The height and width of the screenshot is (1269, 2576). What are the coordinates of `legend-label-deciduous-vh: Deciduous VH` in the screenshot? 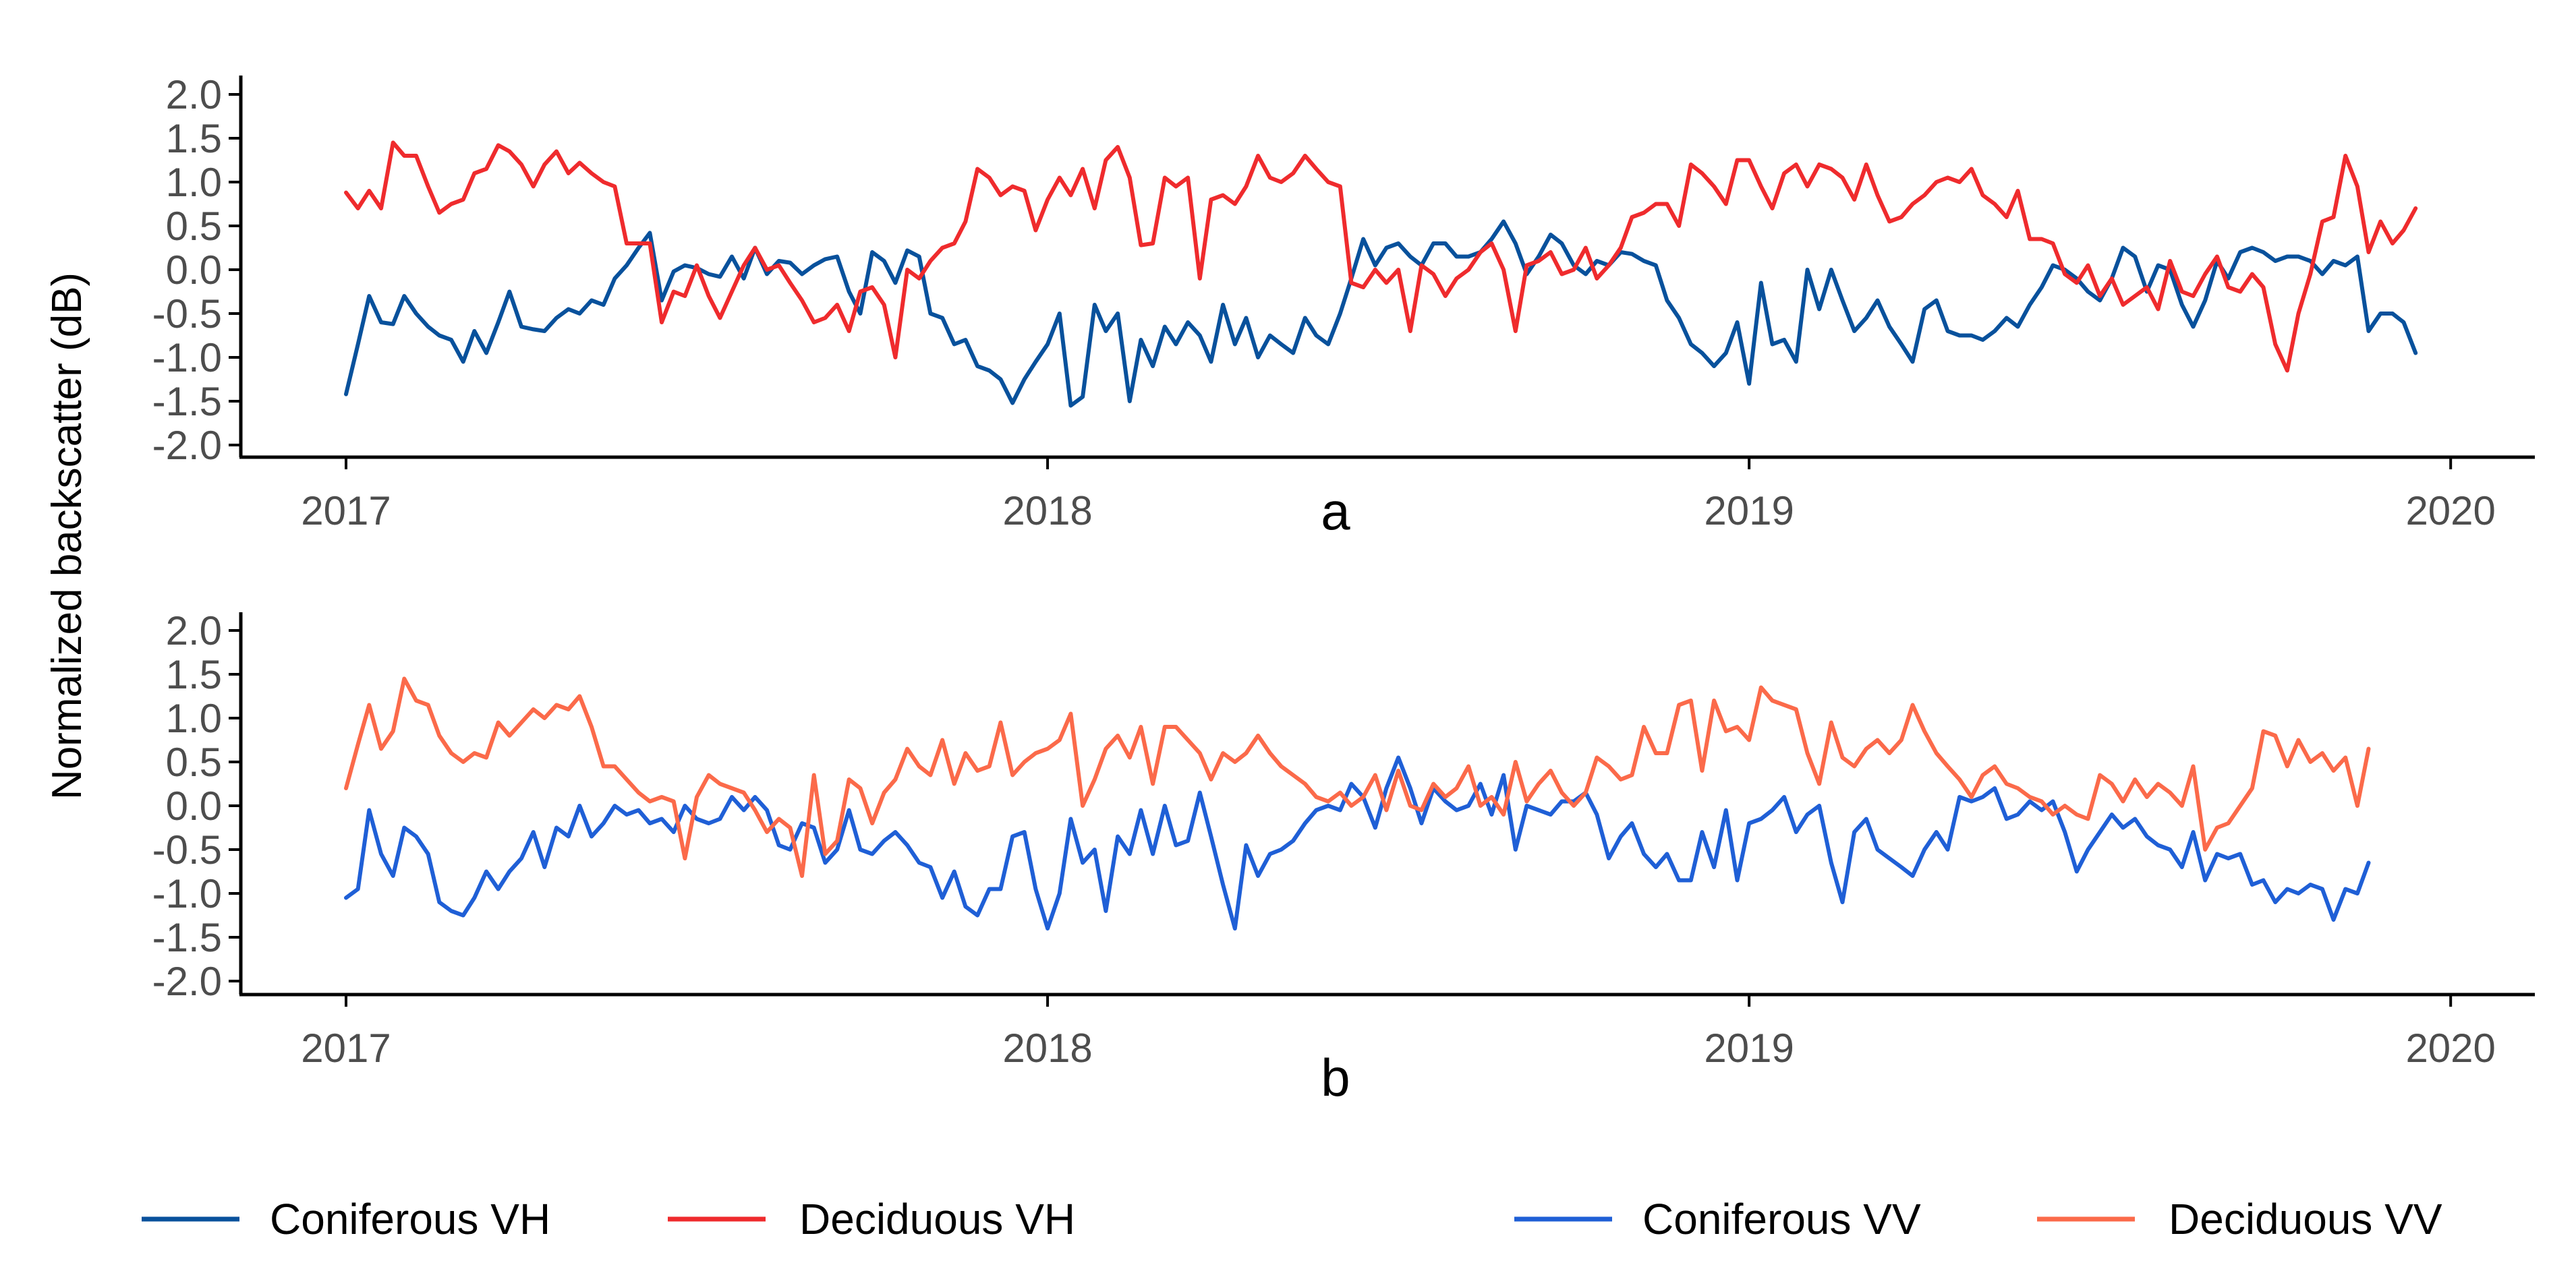 It's located at (937, 1219).